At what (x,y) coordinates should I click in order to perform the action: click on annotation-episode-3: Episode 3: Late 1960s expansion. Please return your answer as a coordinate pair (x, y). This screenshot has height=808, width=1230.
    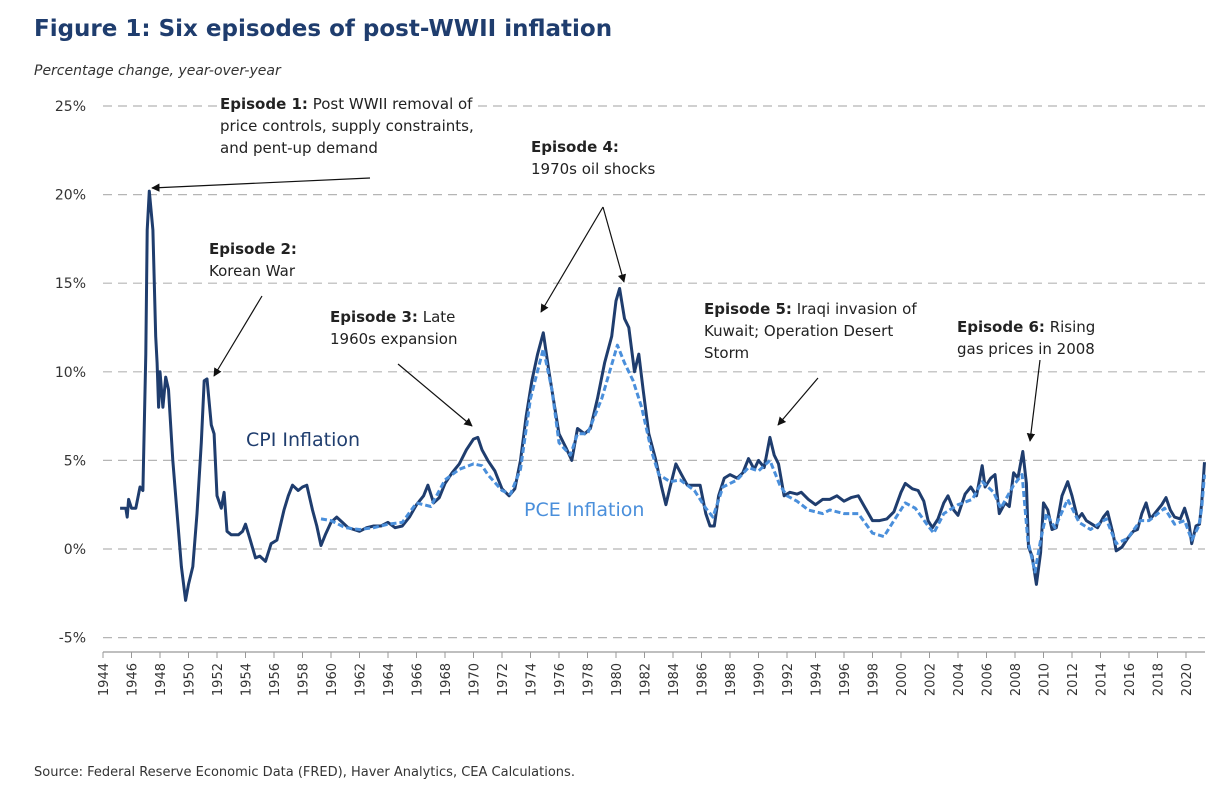
    Looking at the image, I should click on (394, 328).